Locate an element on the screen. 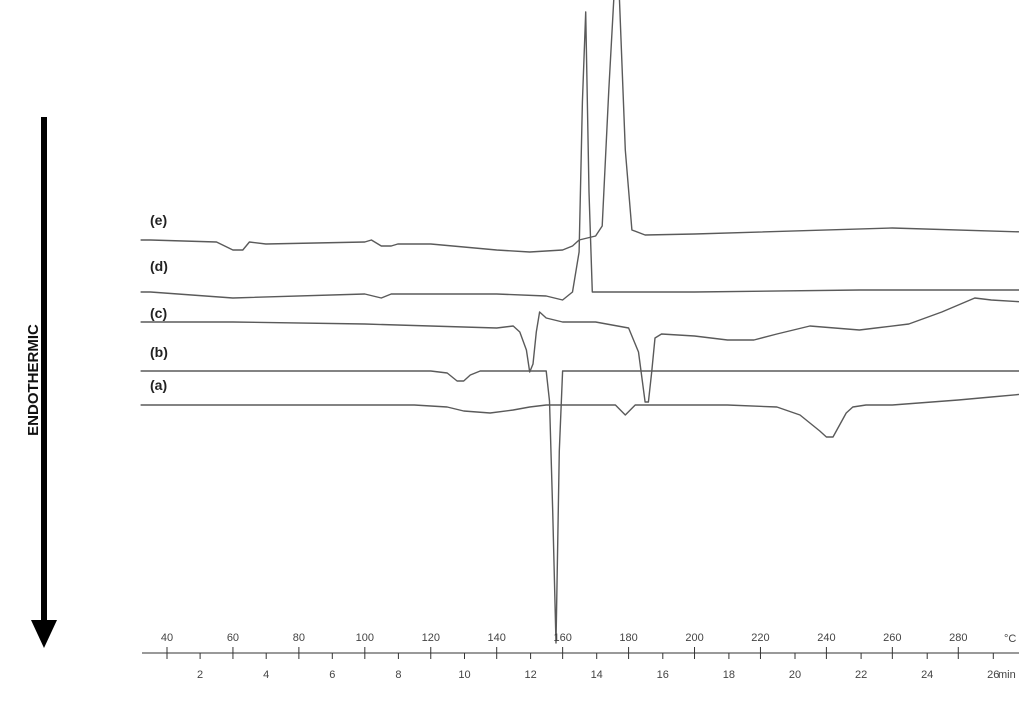 The width and height of the screenshot is (1019, 708). endothermic-direction-arrow is located at coordinates (44, 382).